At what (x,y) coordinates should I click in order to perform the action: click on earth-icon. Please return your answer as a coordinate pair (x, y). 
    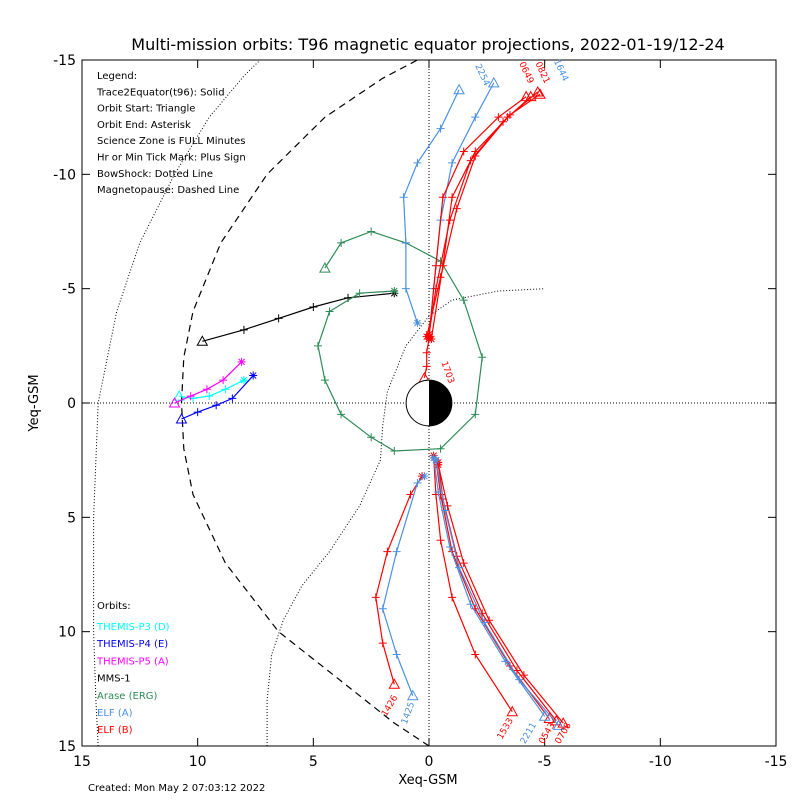
    Looking at the image, I should click on (429, 403).